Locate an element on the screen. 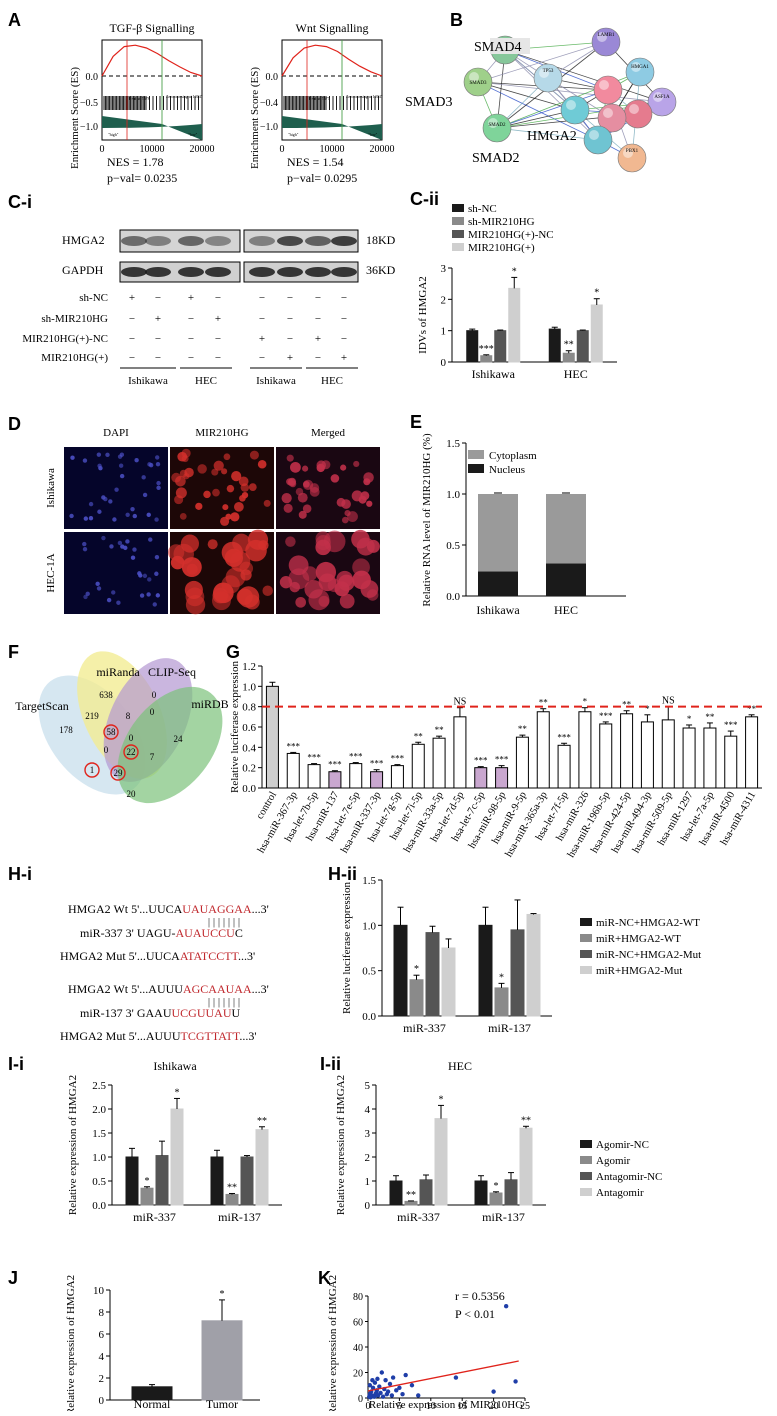 This screenshot has width=777, height=1416. y-tick-label: 1 is located at coordinates (444, 332).